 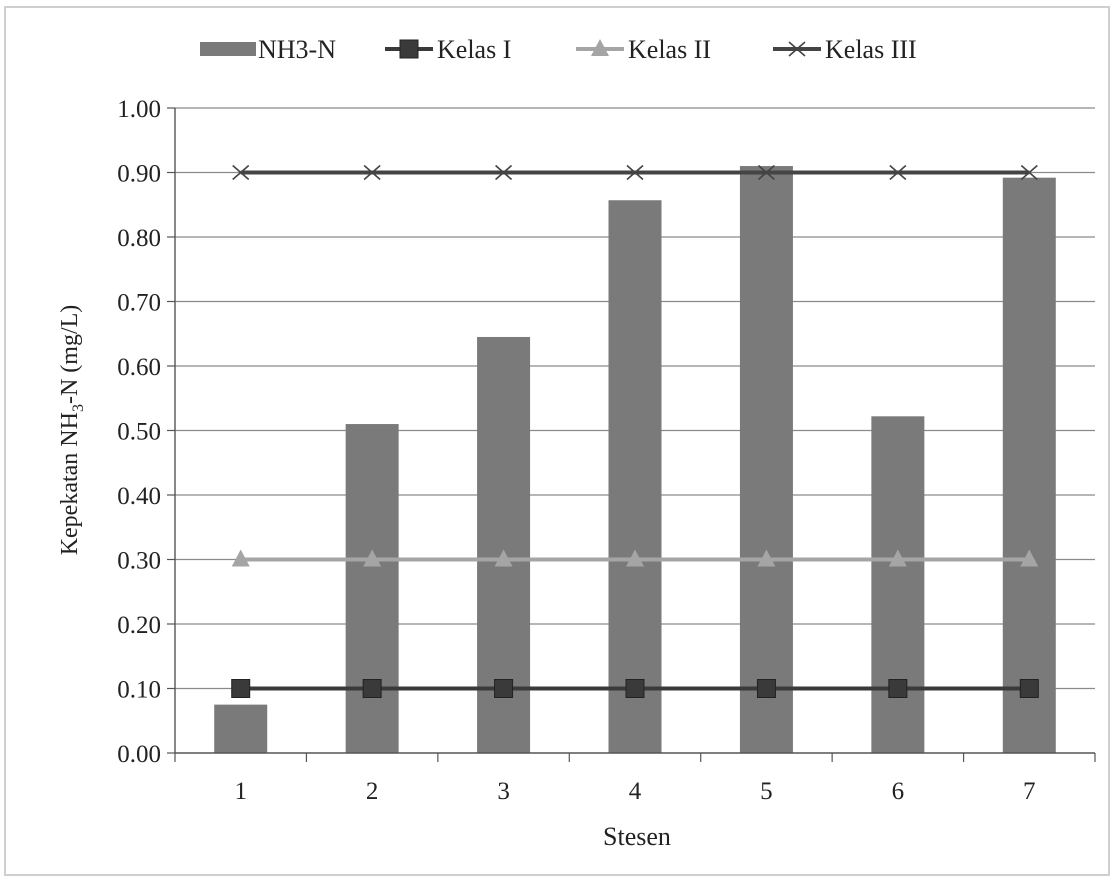 What do you see at coordinates (139, 109) in the screenshot?
I see `y-tick-label: 1.00` at bounding box center [139, 109].